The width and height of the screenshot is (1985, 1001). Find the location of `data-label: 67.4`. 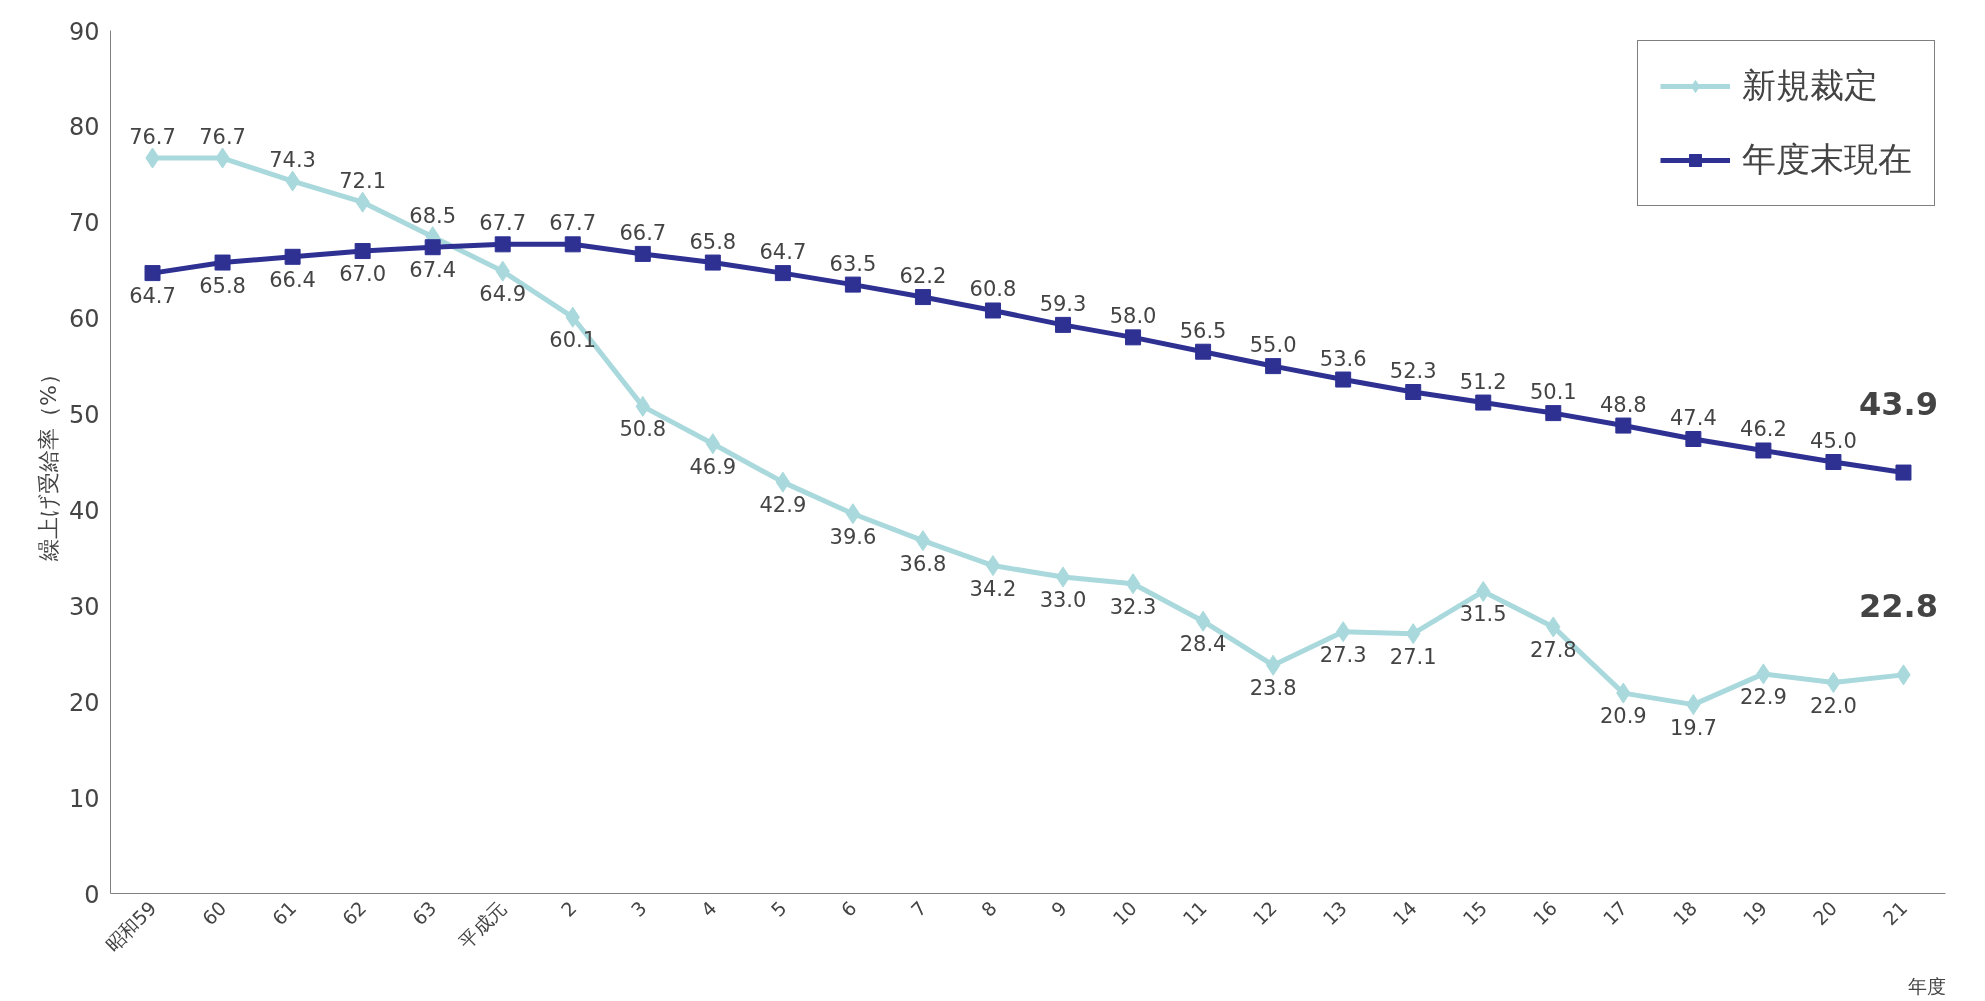

data-label: 67.4 is located at coordinates (433, 270).